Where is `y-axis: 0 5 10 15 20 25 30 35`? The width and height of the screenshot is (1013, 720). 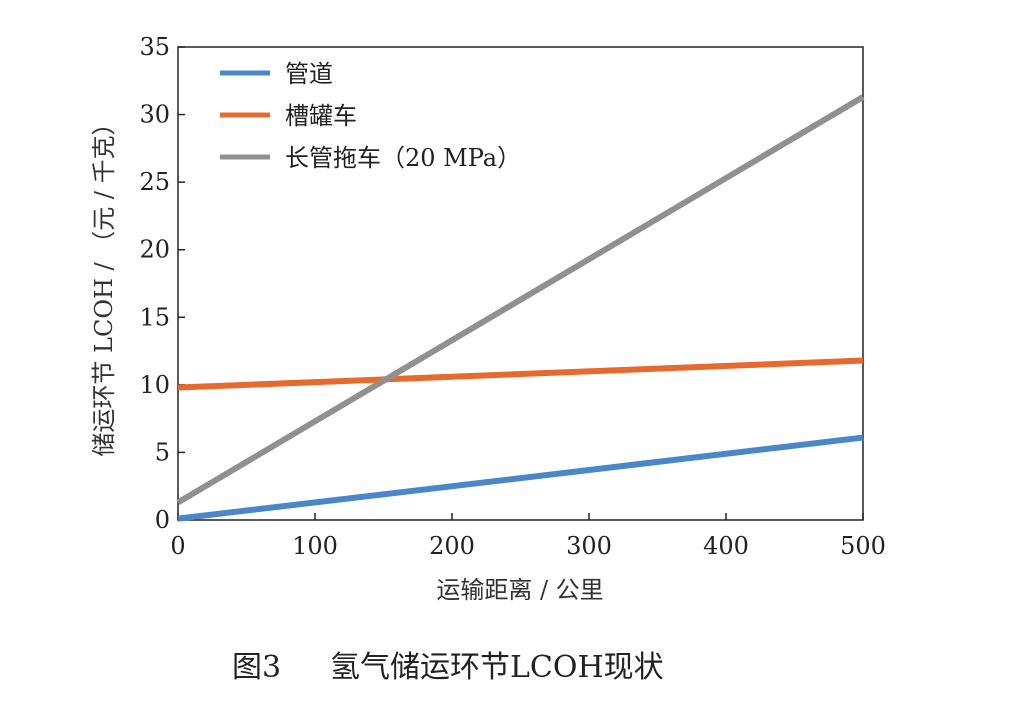 y-axis: 0 5 10 15 20 25 30 35 is located at coordinates (162, 283).